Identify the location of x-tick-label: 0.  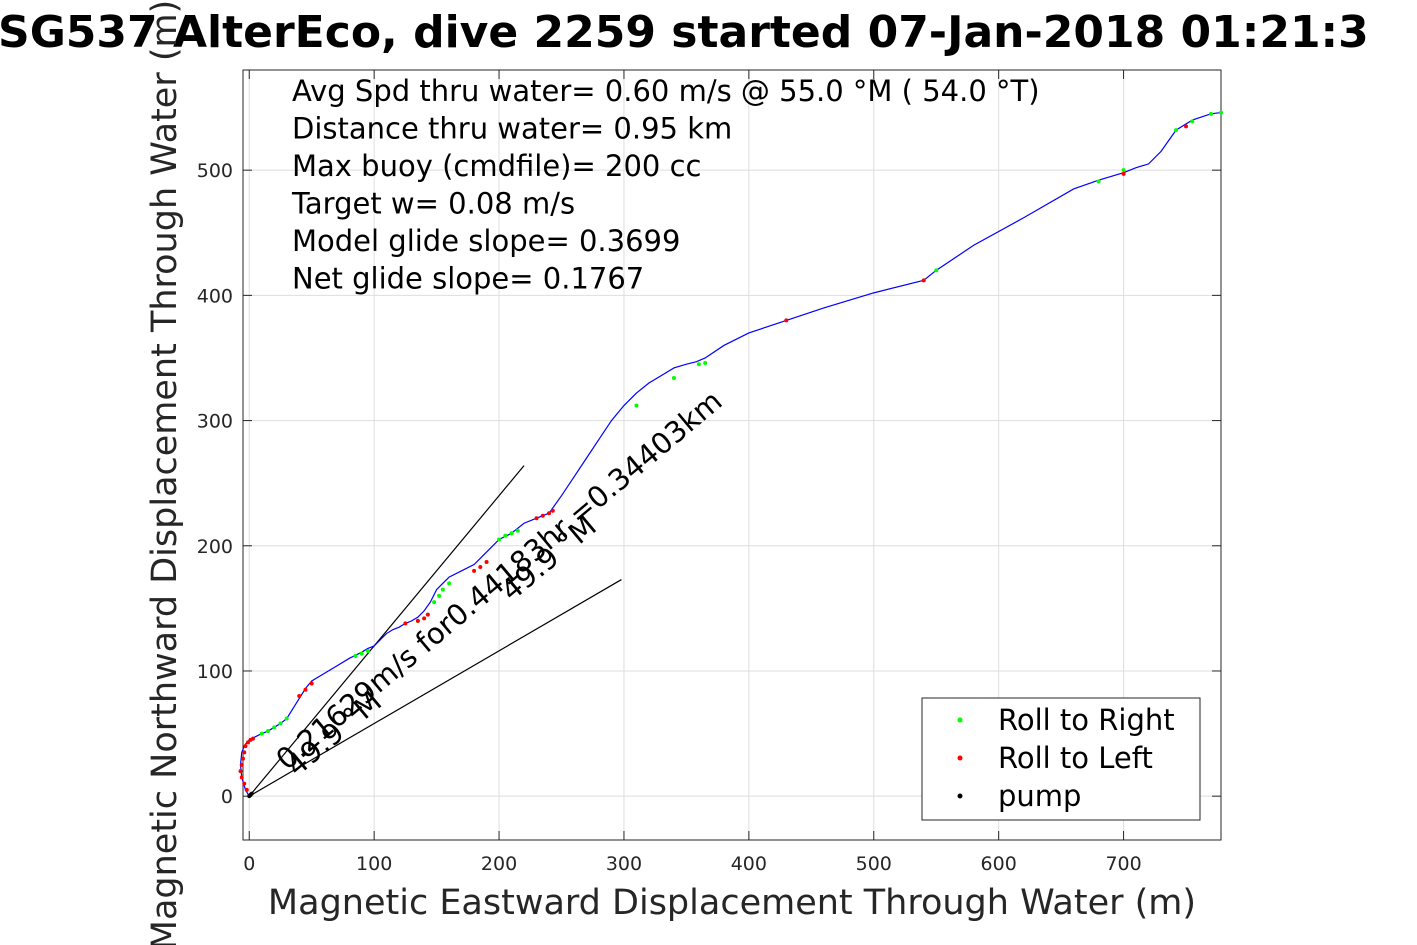
(249, 864).